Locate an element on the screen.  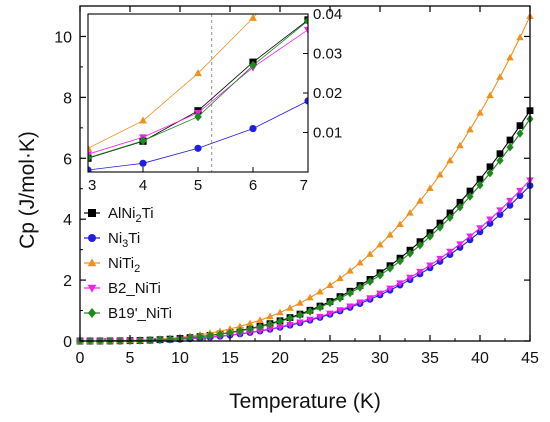
inset-x-tick-label: 4 is located at coordinates (143, 185).